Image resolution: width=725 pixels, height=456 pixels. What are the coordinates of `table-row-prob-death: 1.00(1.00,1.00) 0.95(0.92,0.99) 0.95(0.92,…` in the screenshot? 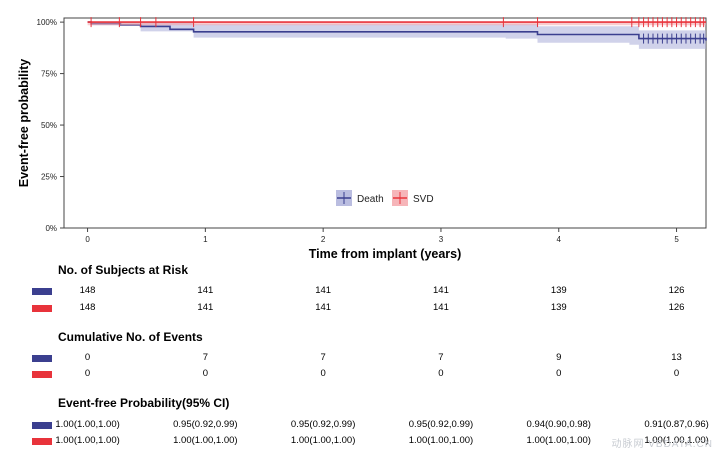 It's located at (362, 426).